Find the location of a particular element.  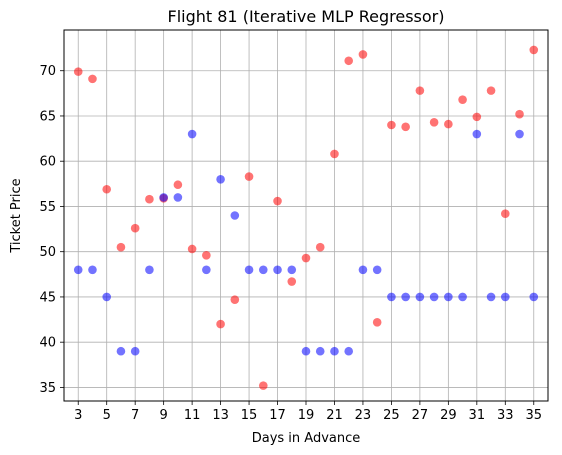

x-tick-label: 33 is located at coordinates (505, 415).